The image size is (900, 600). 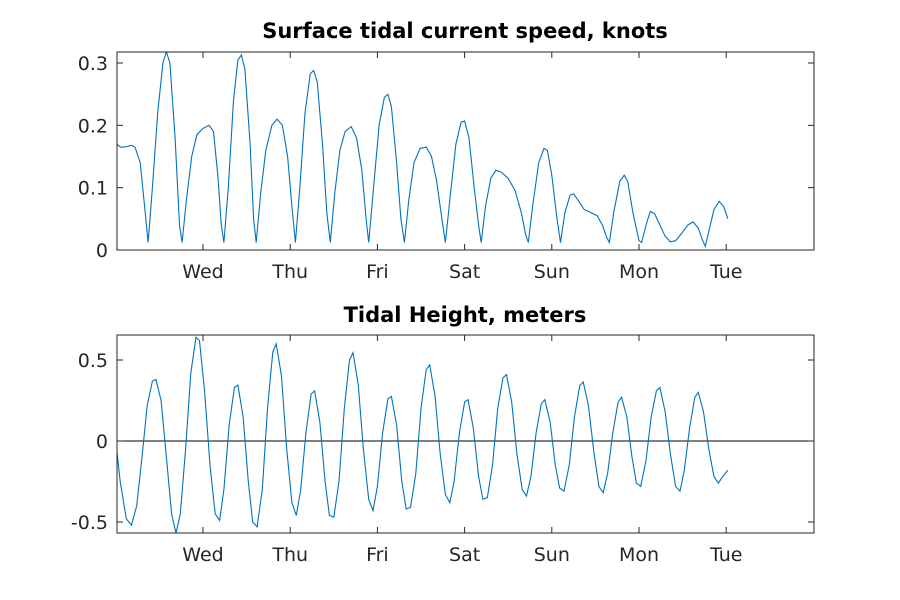 What do you see at coordinates (93, 64) in the screenshot?
I see `y-tick-label: 0.3` at bounding box center [93, 64].